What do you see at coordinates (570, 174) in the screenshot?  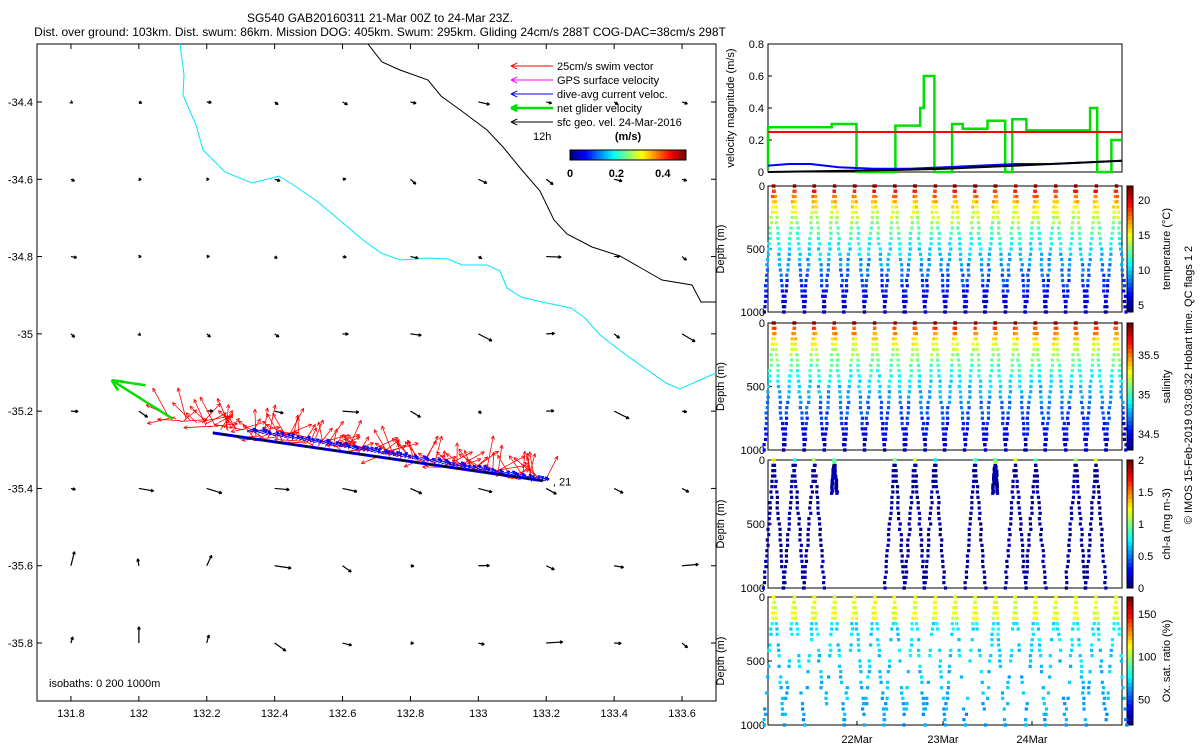 I see `colorbar-tick-label: 0` at bounding box center [570, 174].